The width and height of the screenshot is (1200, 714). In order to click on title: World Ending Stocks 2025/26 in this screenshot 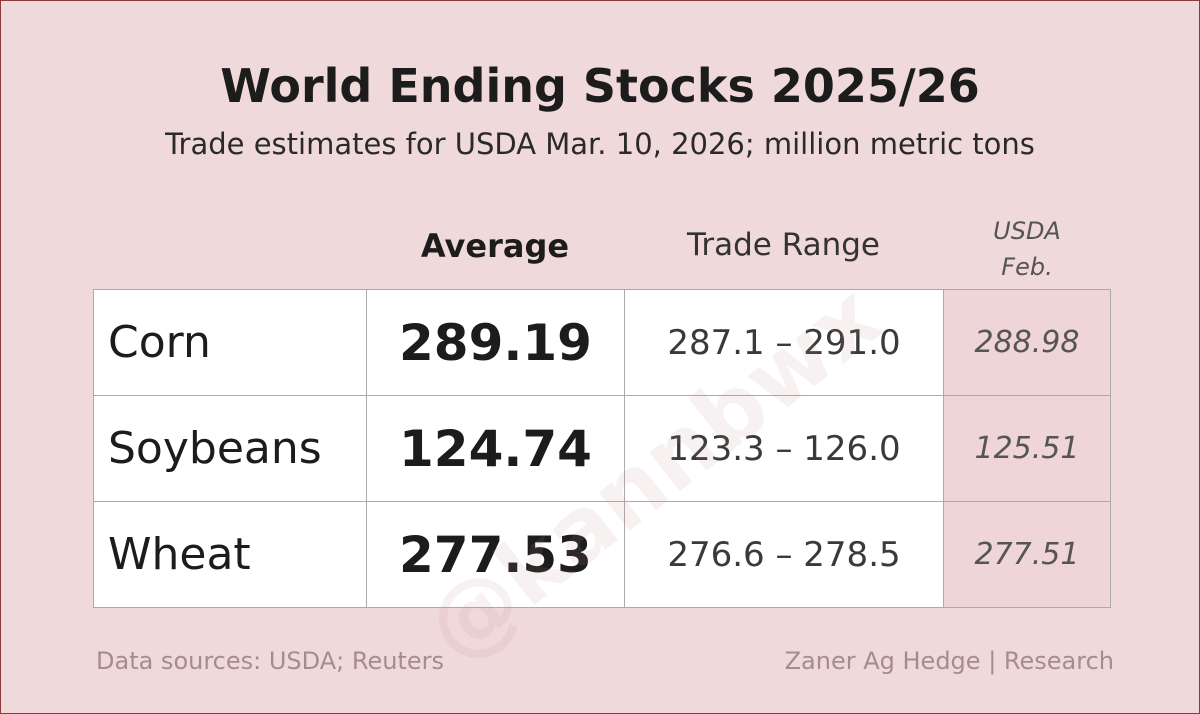, I will do `click(600, 86)`.